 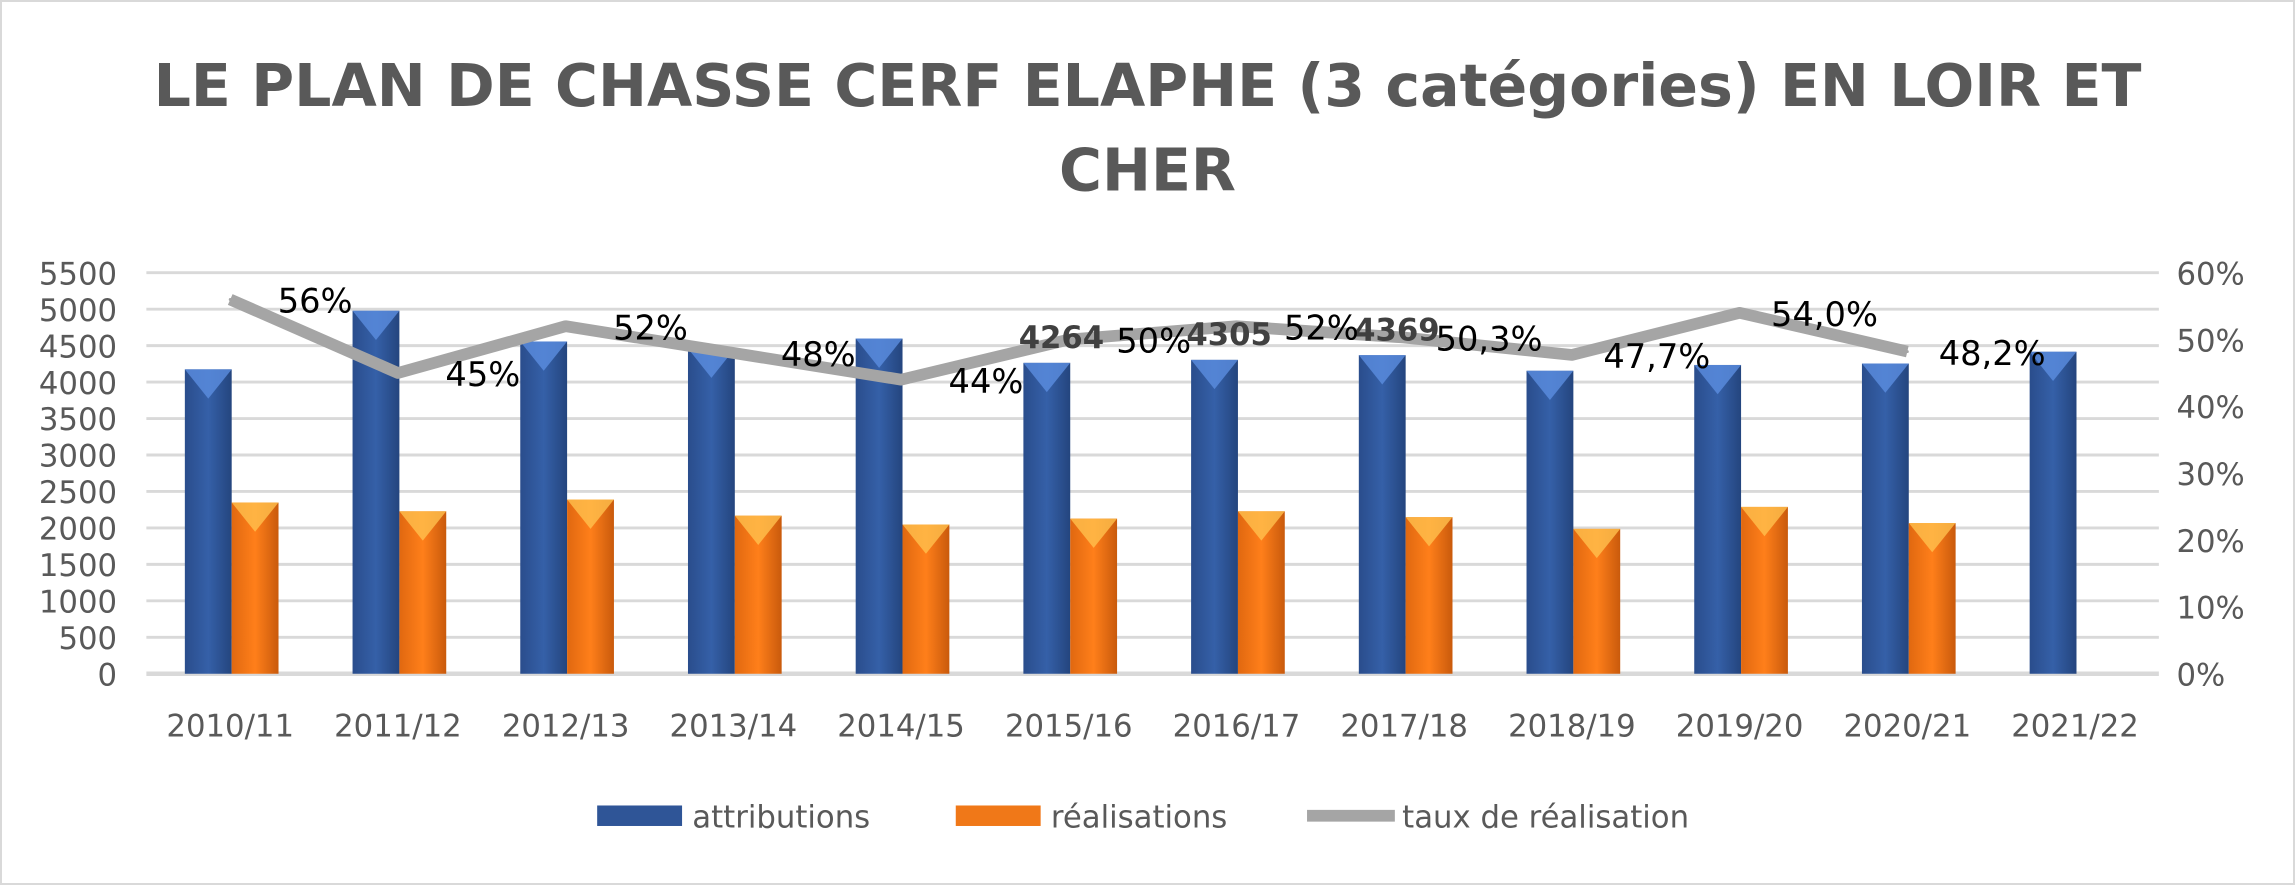 I want to click on data-label-taux: 48,2%, so click(x=1992, y=353).